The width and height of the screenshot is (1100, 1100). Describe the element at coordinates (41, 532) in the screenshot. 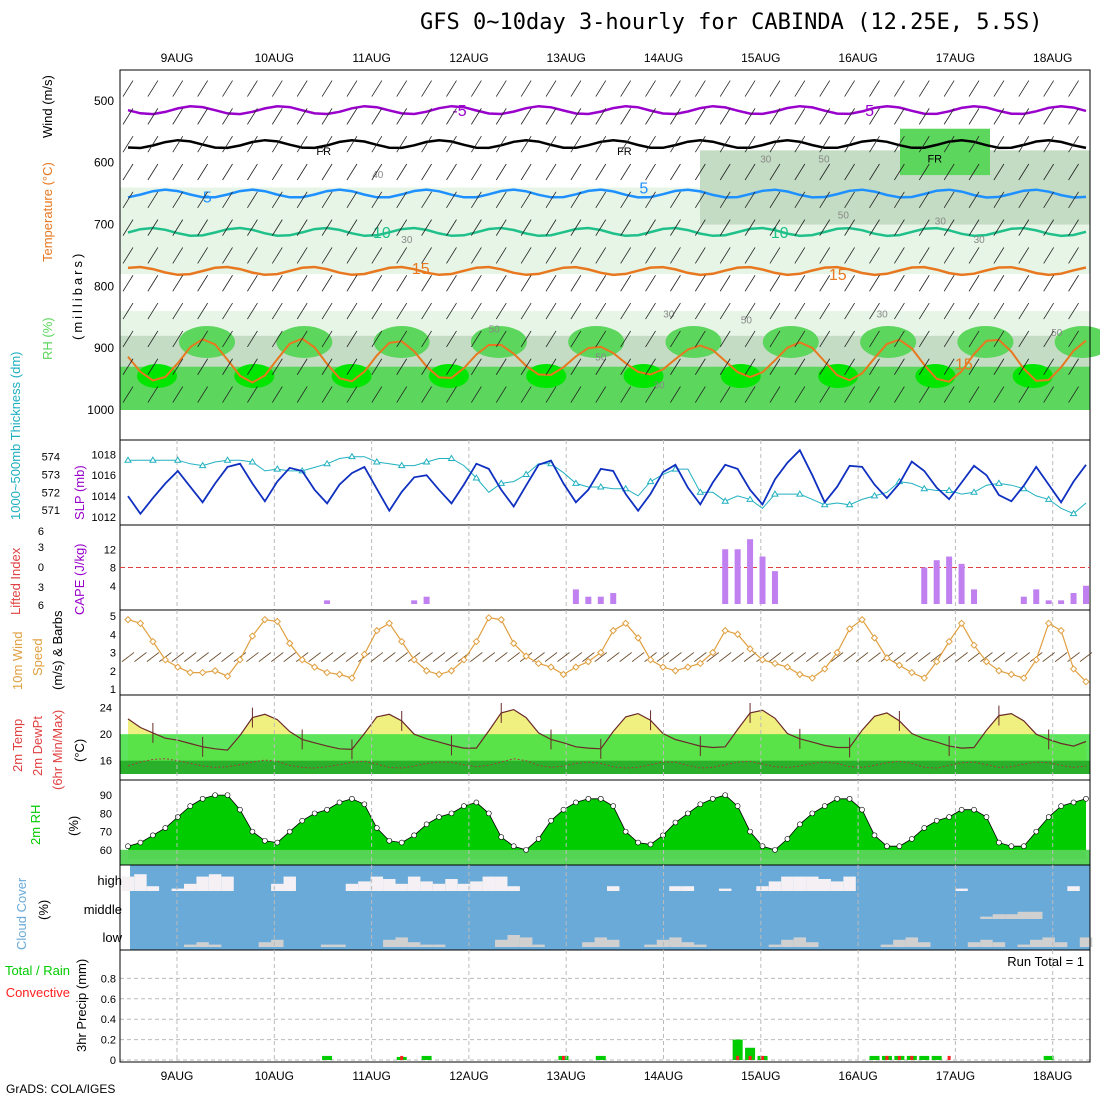

I see `axis-tick-label: 6` at that location.